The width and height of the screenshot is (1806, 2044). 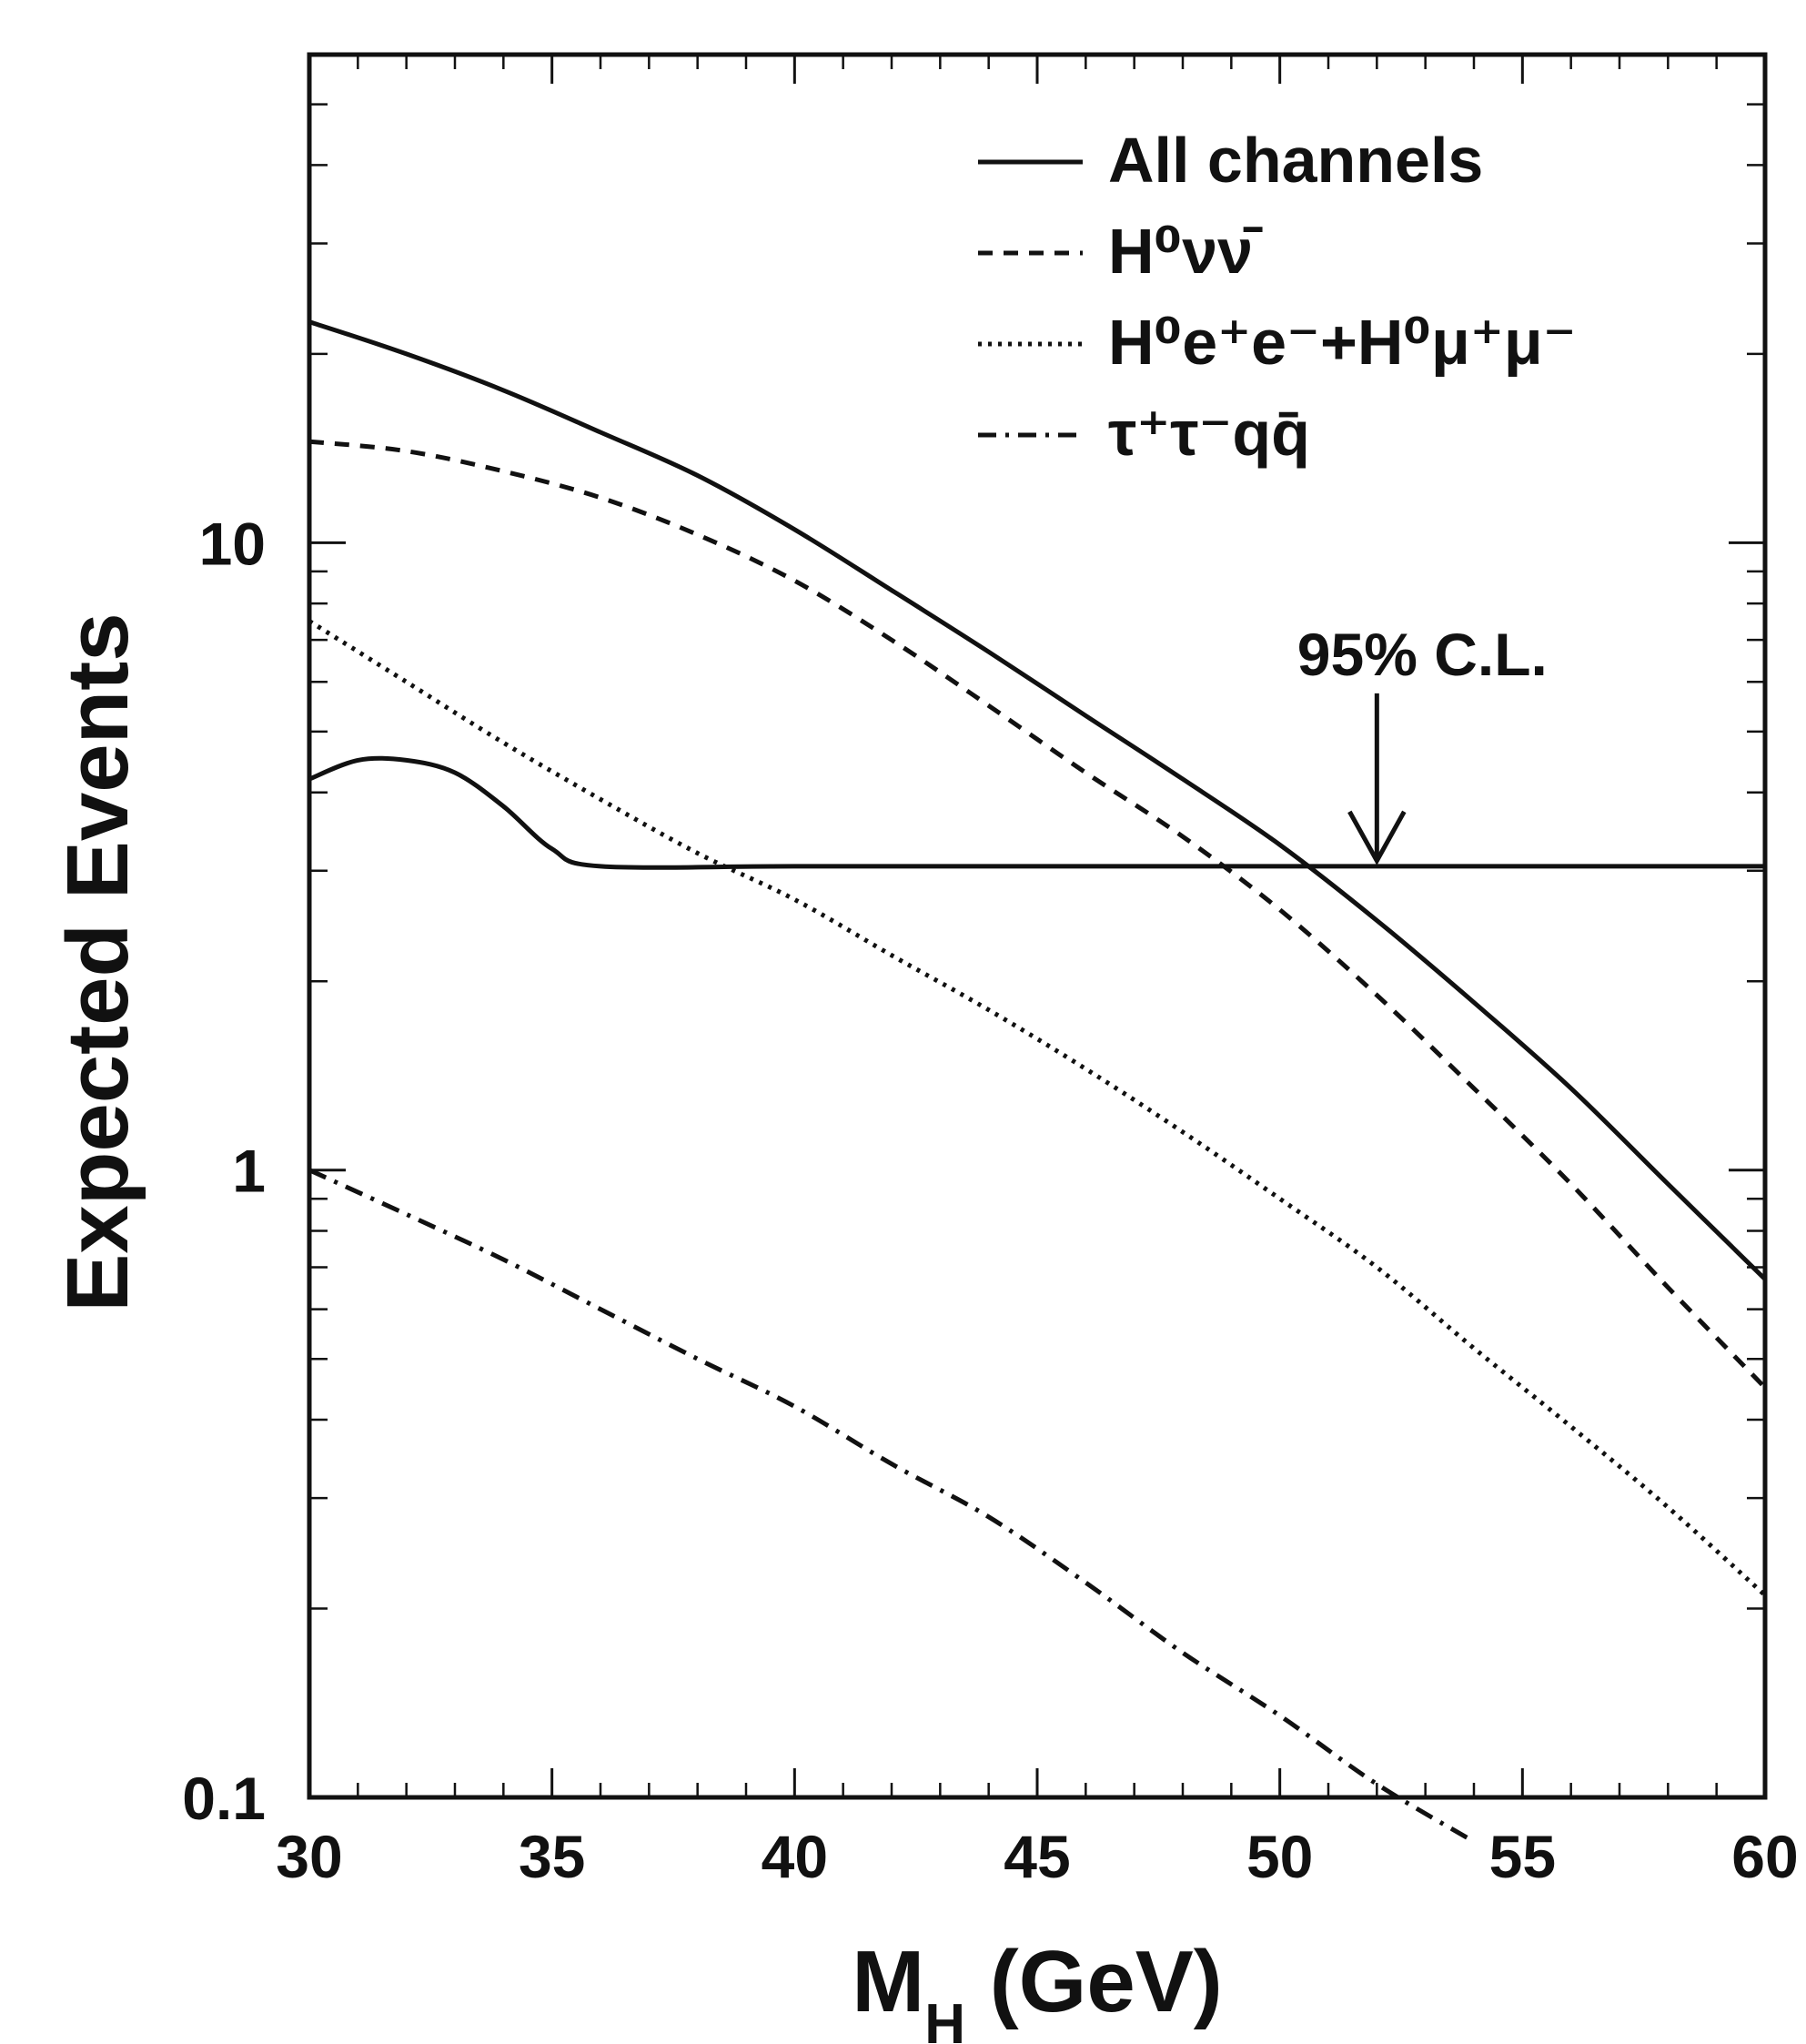 I want to click on annotation-arrow-head, so click(x=1377, y=838).